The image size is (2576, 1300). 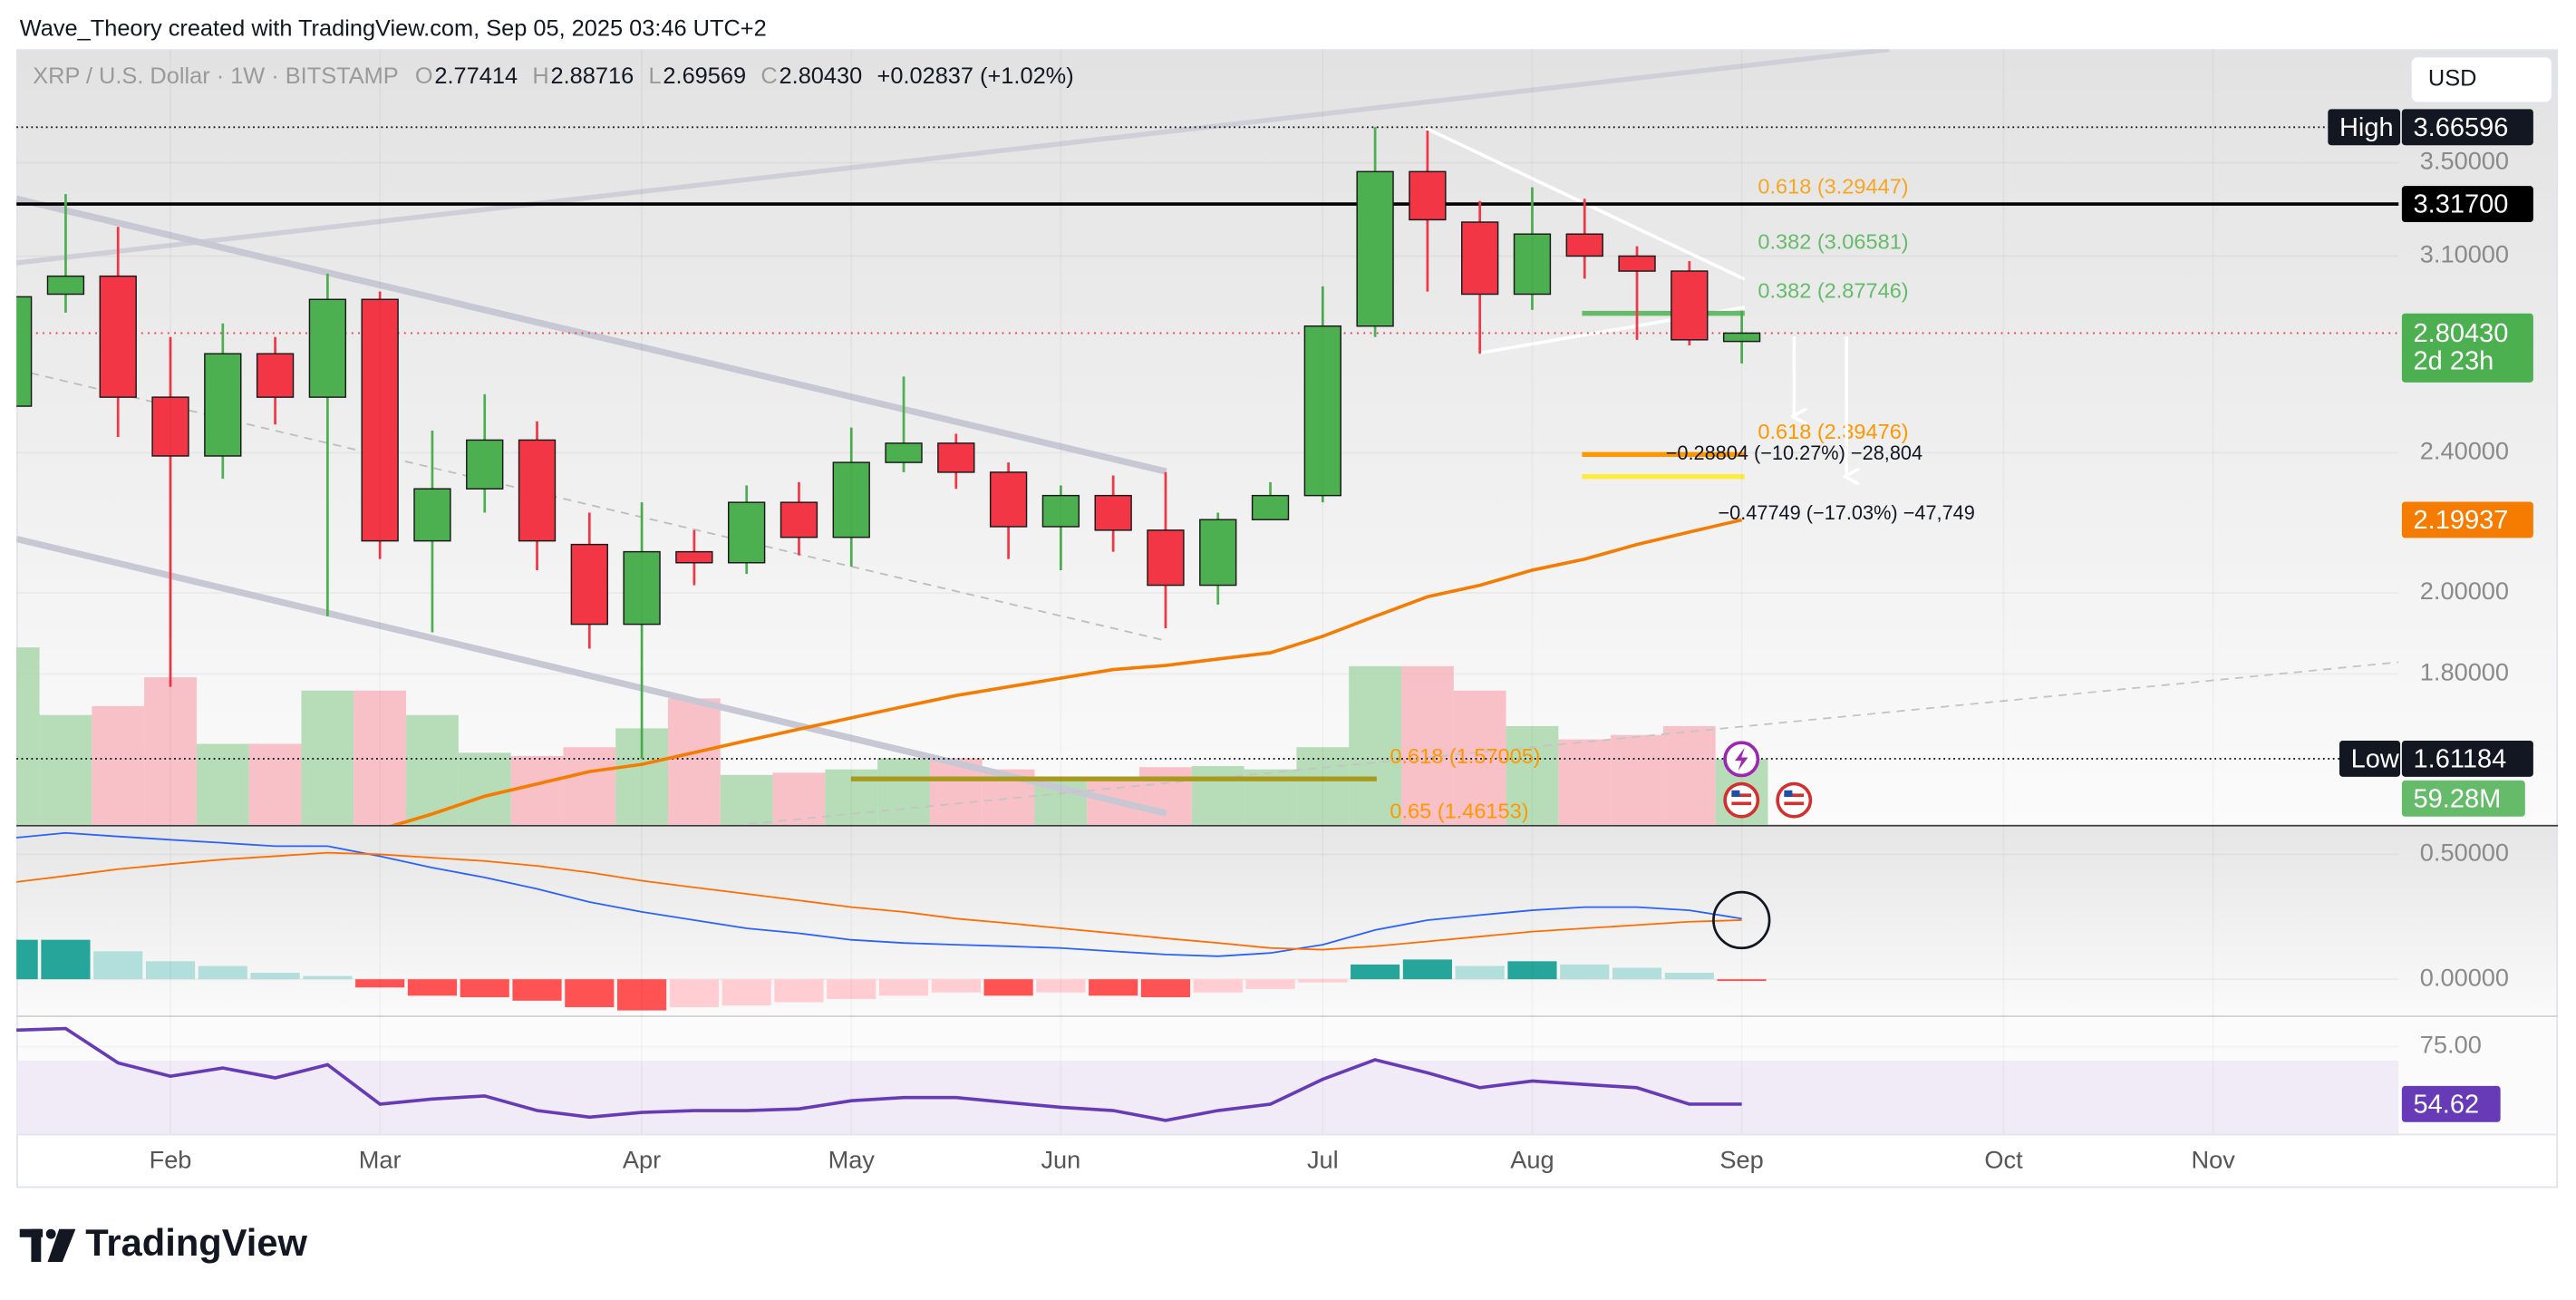 What do you see at coordinates (879, 894) in the screenshot?
I see `macd-line` at bounding box center [879, 894].